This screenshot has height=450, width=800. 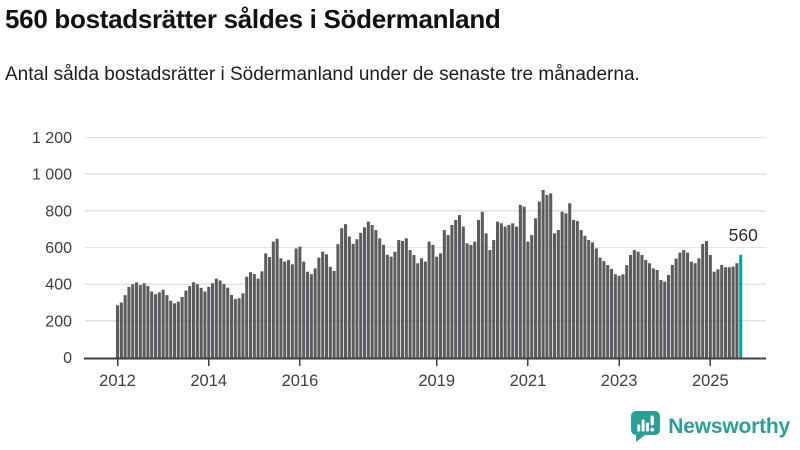 What do you see at coordinates (652, 429) in the screenshot?
I see `logo-exclamation-dot` at bounding box center [652, 429].